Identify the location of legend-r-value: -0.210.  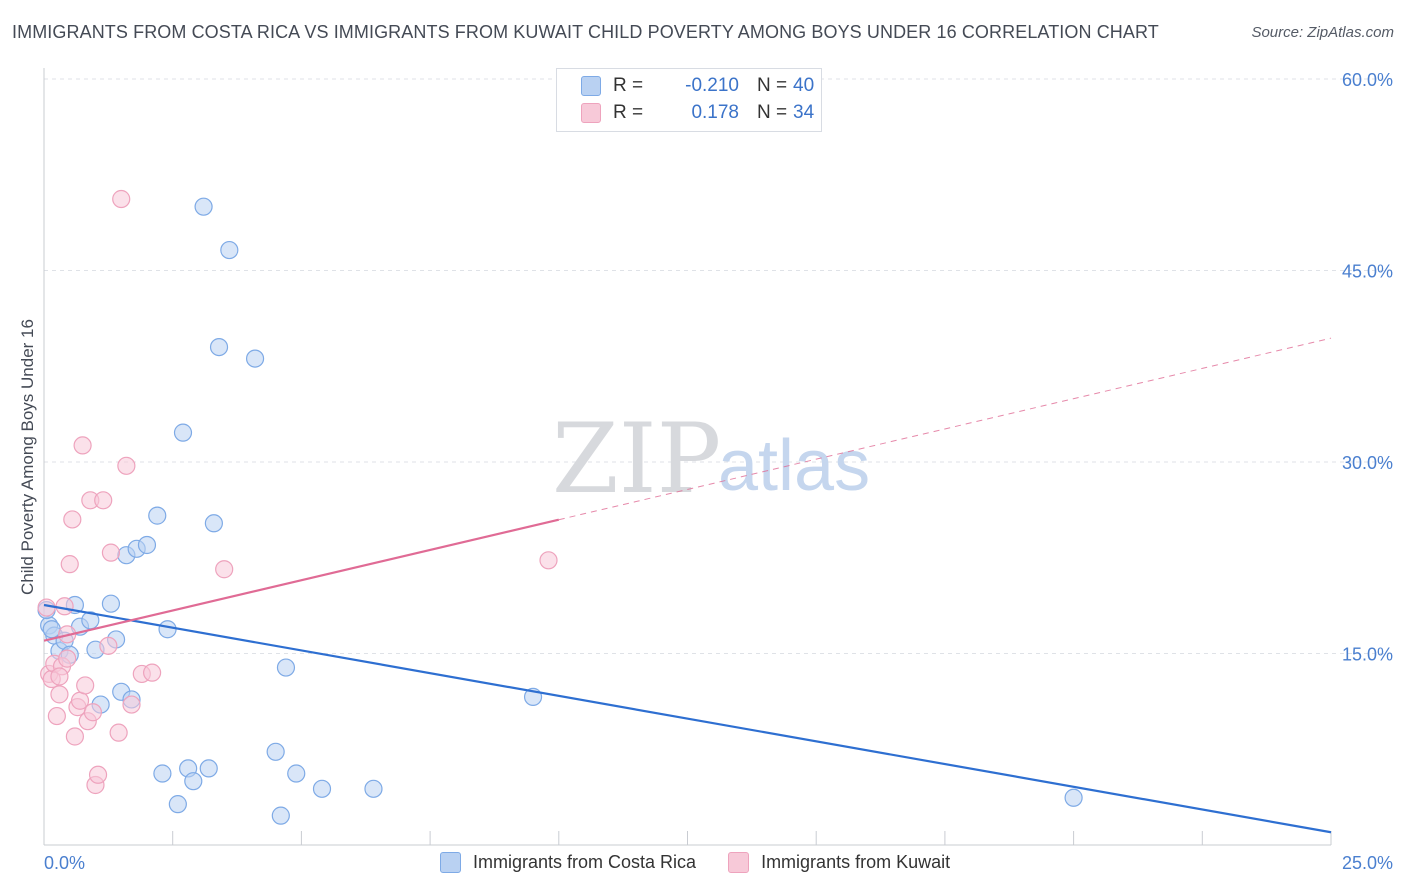
(712, 85).